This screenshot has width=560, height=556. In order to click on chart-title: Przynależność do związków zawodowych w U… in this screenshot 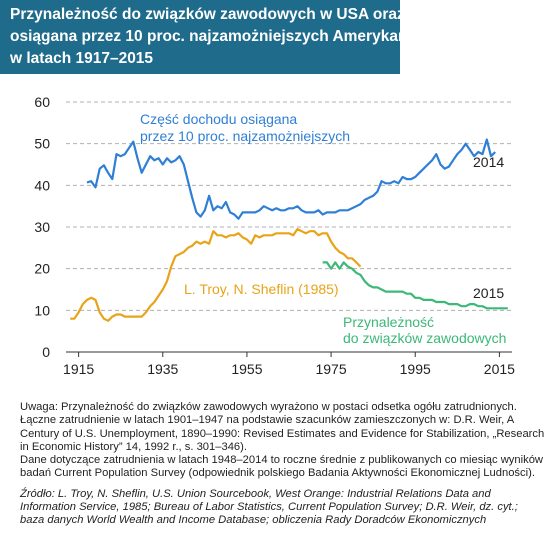, I will do `click(261, 37)`.